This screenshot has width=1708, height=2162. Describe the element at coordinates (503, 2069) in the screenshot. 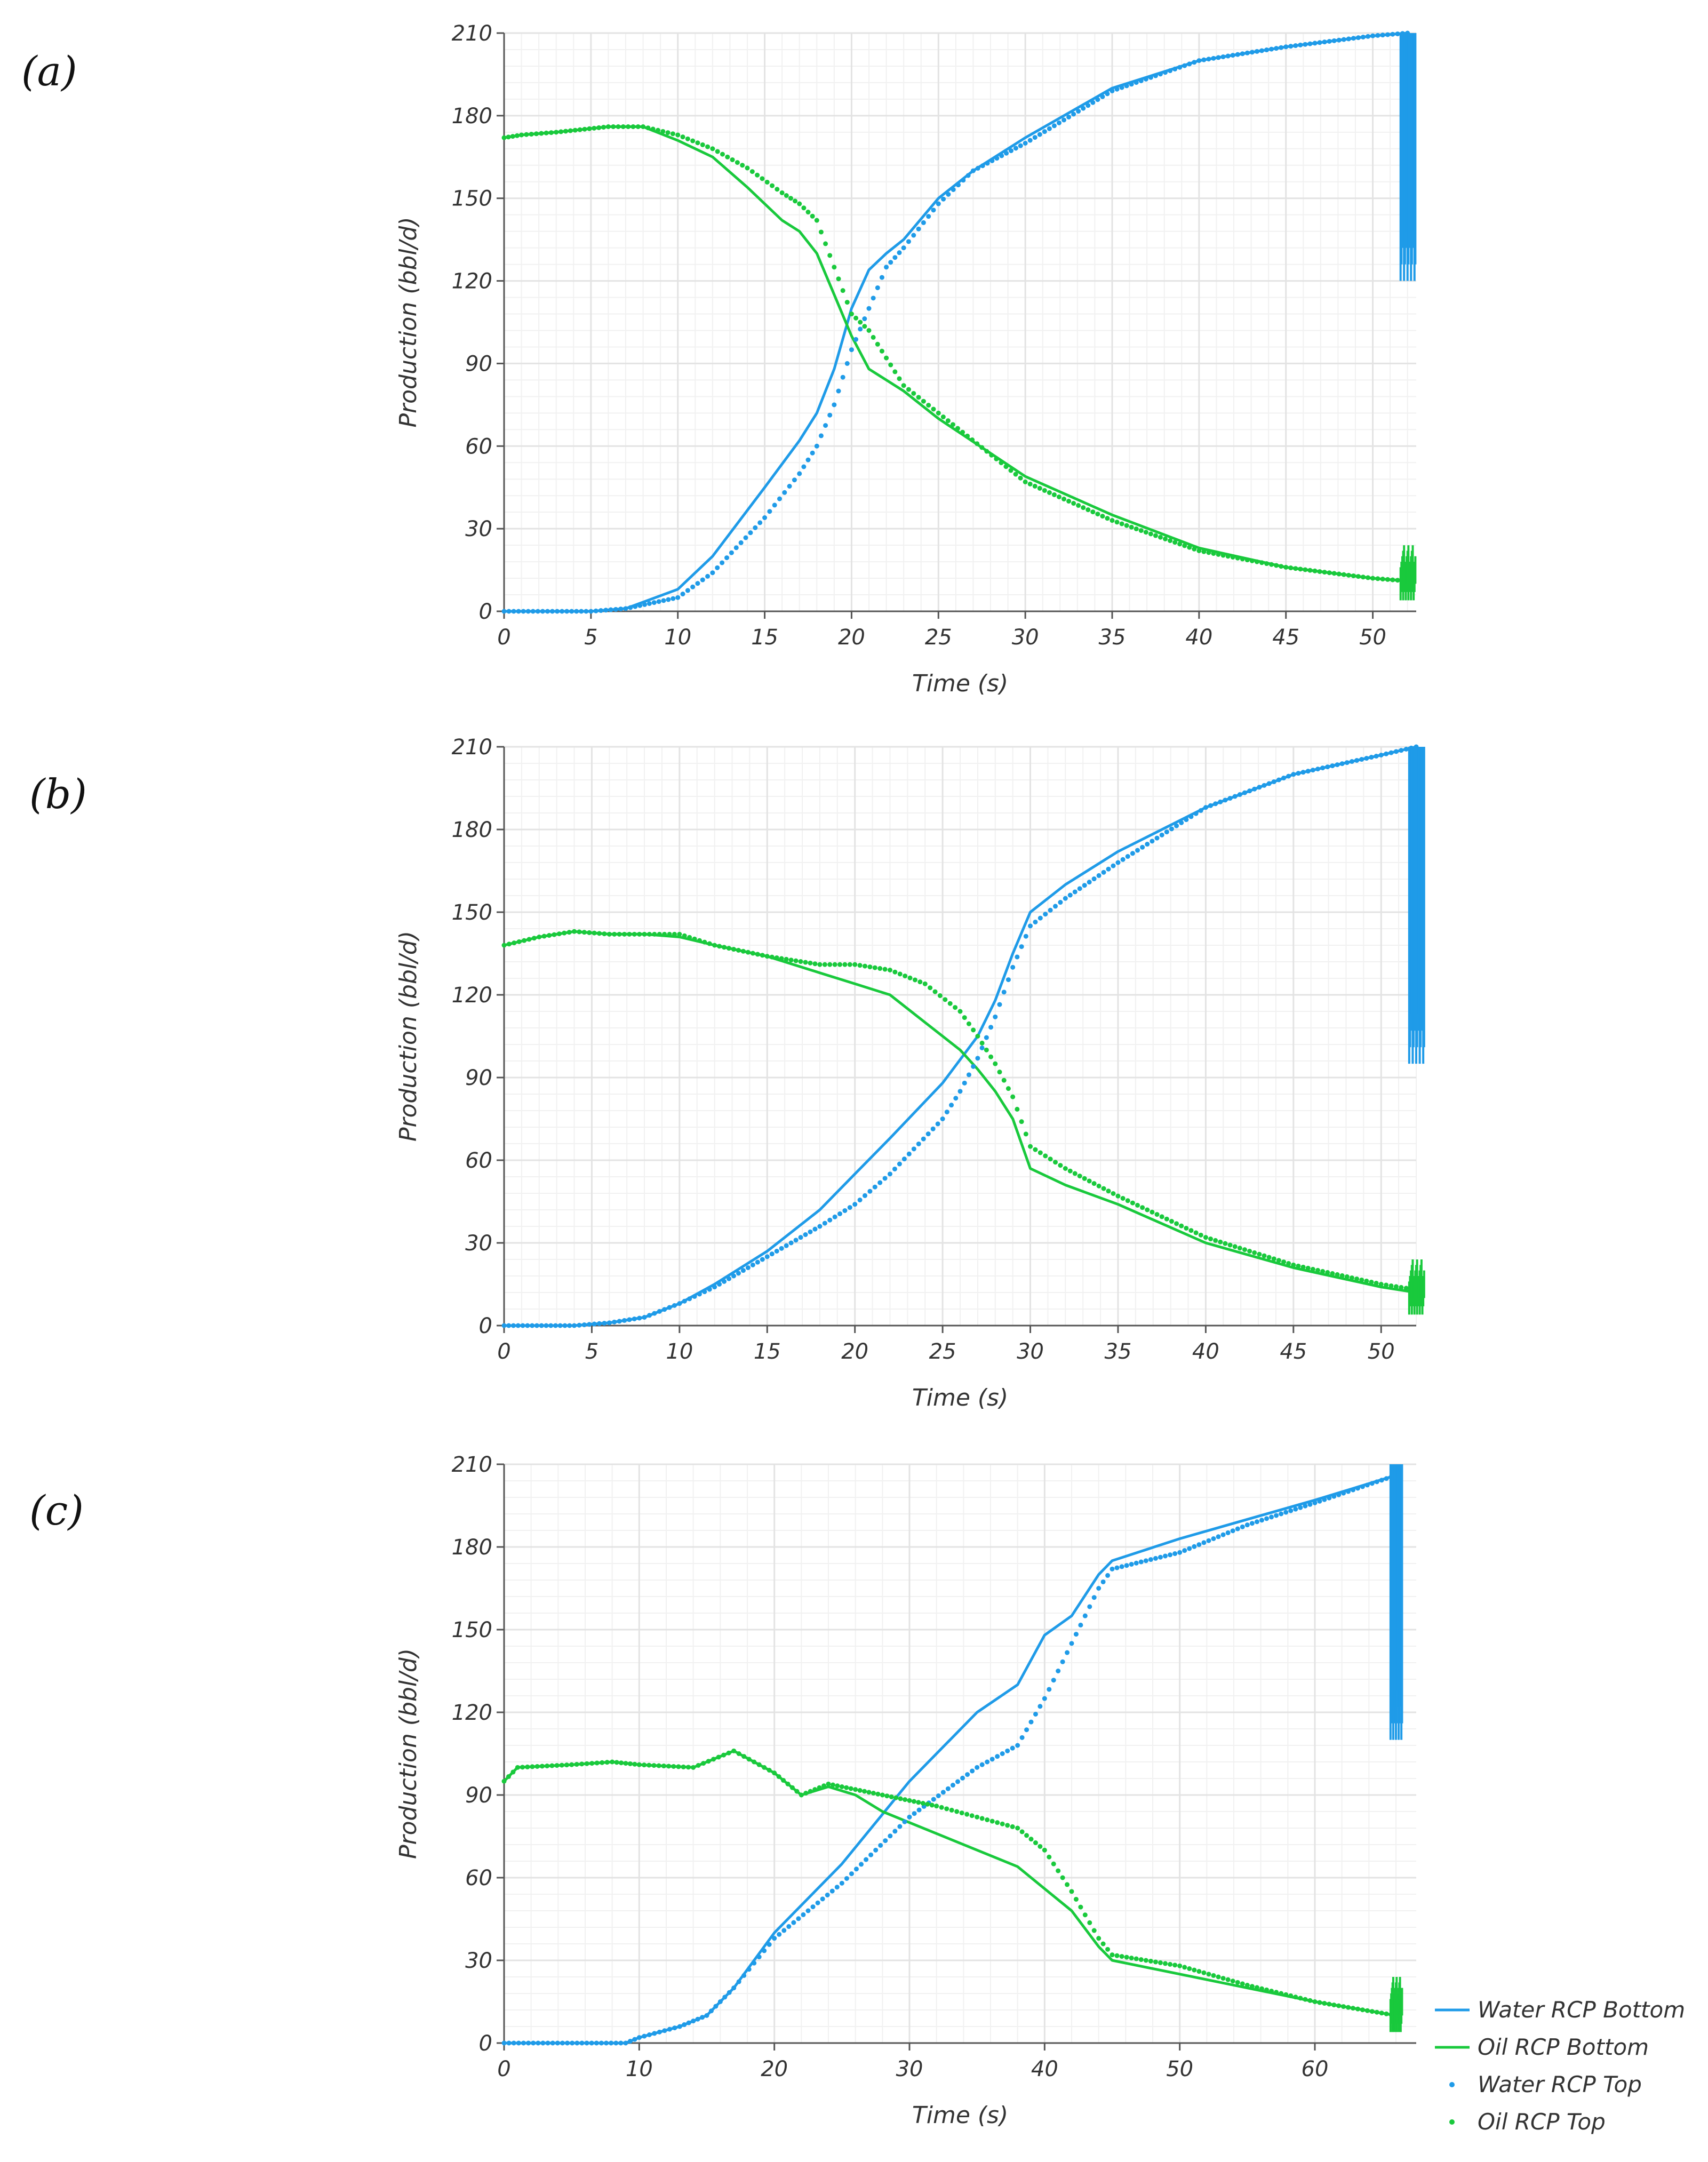

I see `x-tick-label: 0` at that location.